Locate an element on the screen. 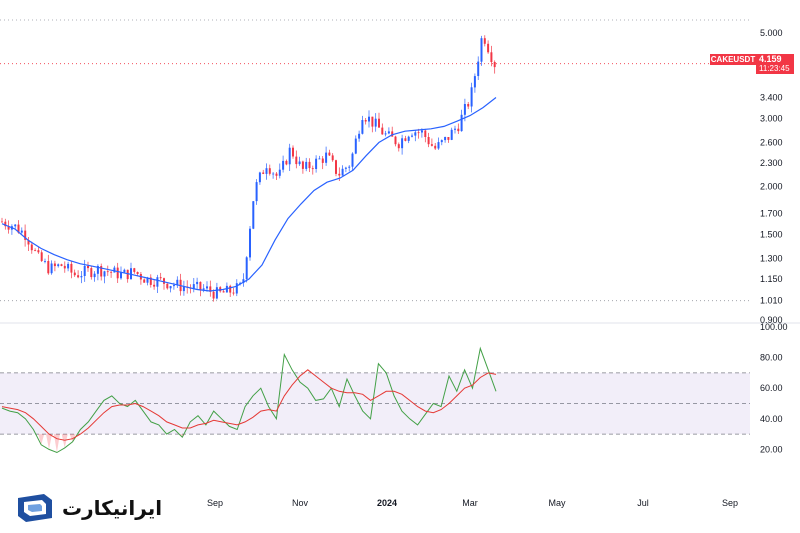  brand-logo: ایرانیکارت is located at coordinates (87, 508).